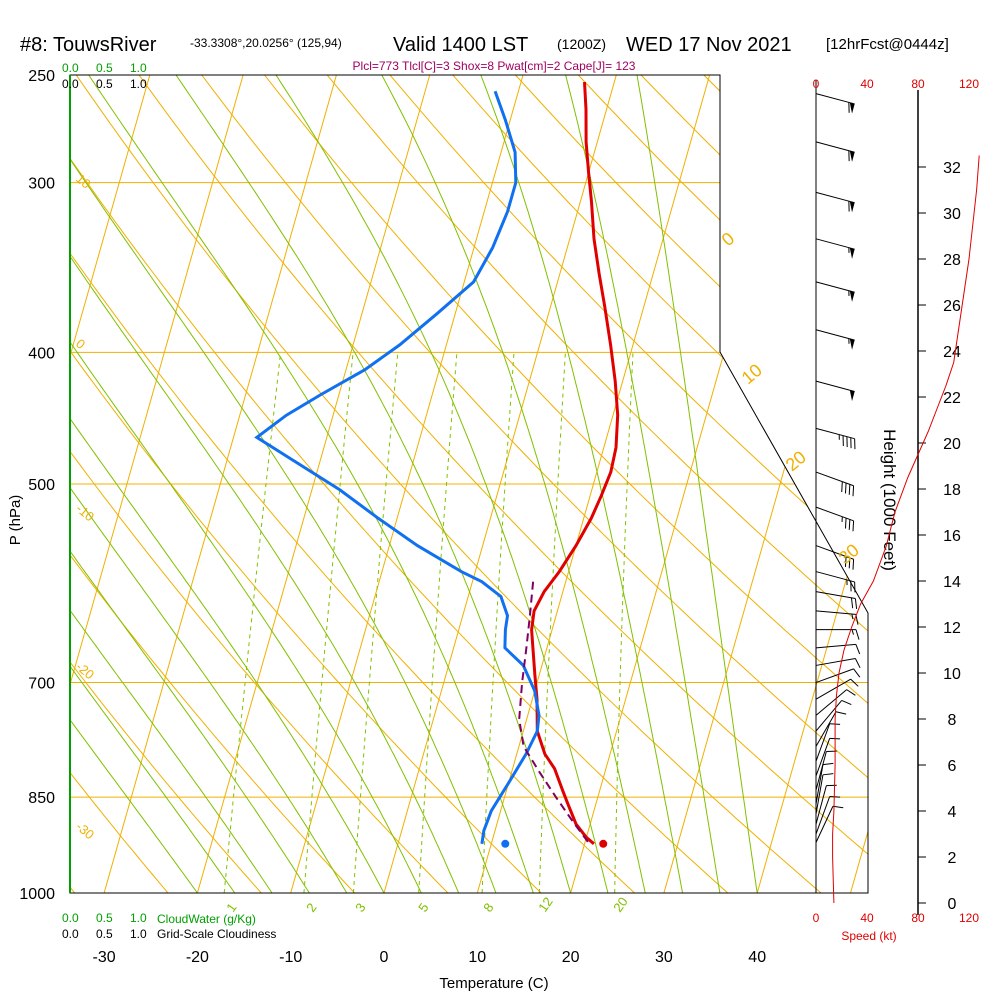 This screenshot has height=1000, width=1000. Describe the element at coordinates (752, 374) in the screenshot. I see `moist-adiabat-label: 10` at that location.